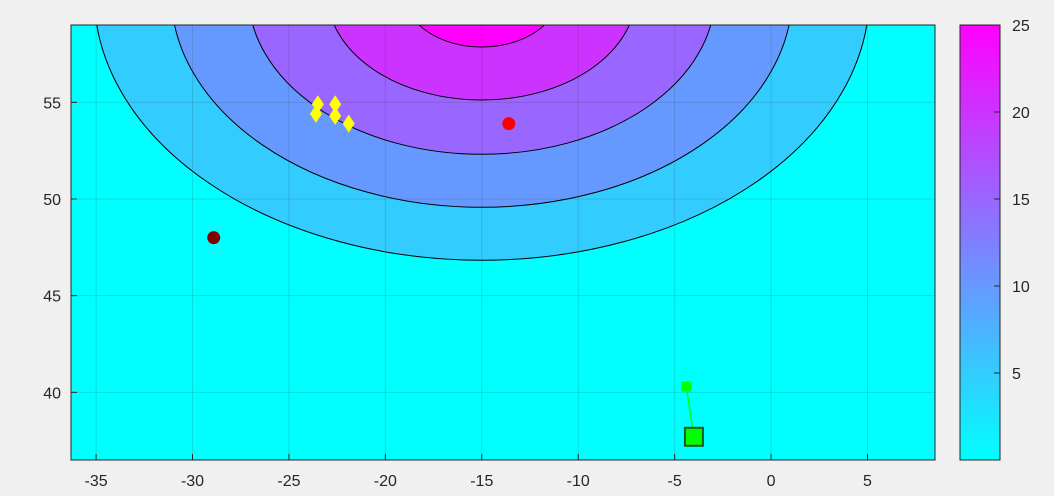  I want to click on dark-red-dot-marker, so click(214, 238).